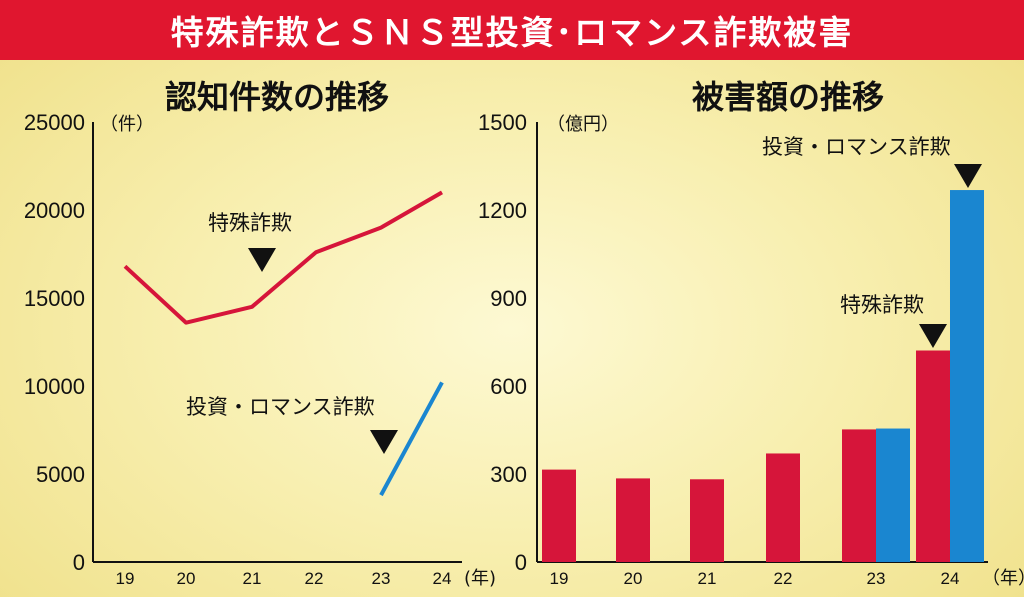  I want to click on left-x-tick-label: 23, so click(381, 578).